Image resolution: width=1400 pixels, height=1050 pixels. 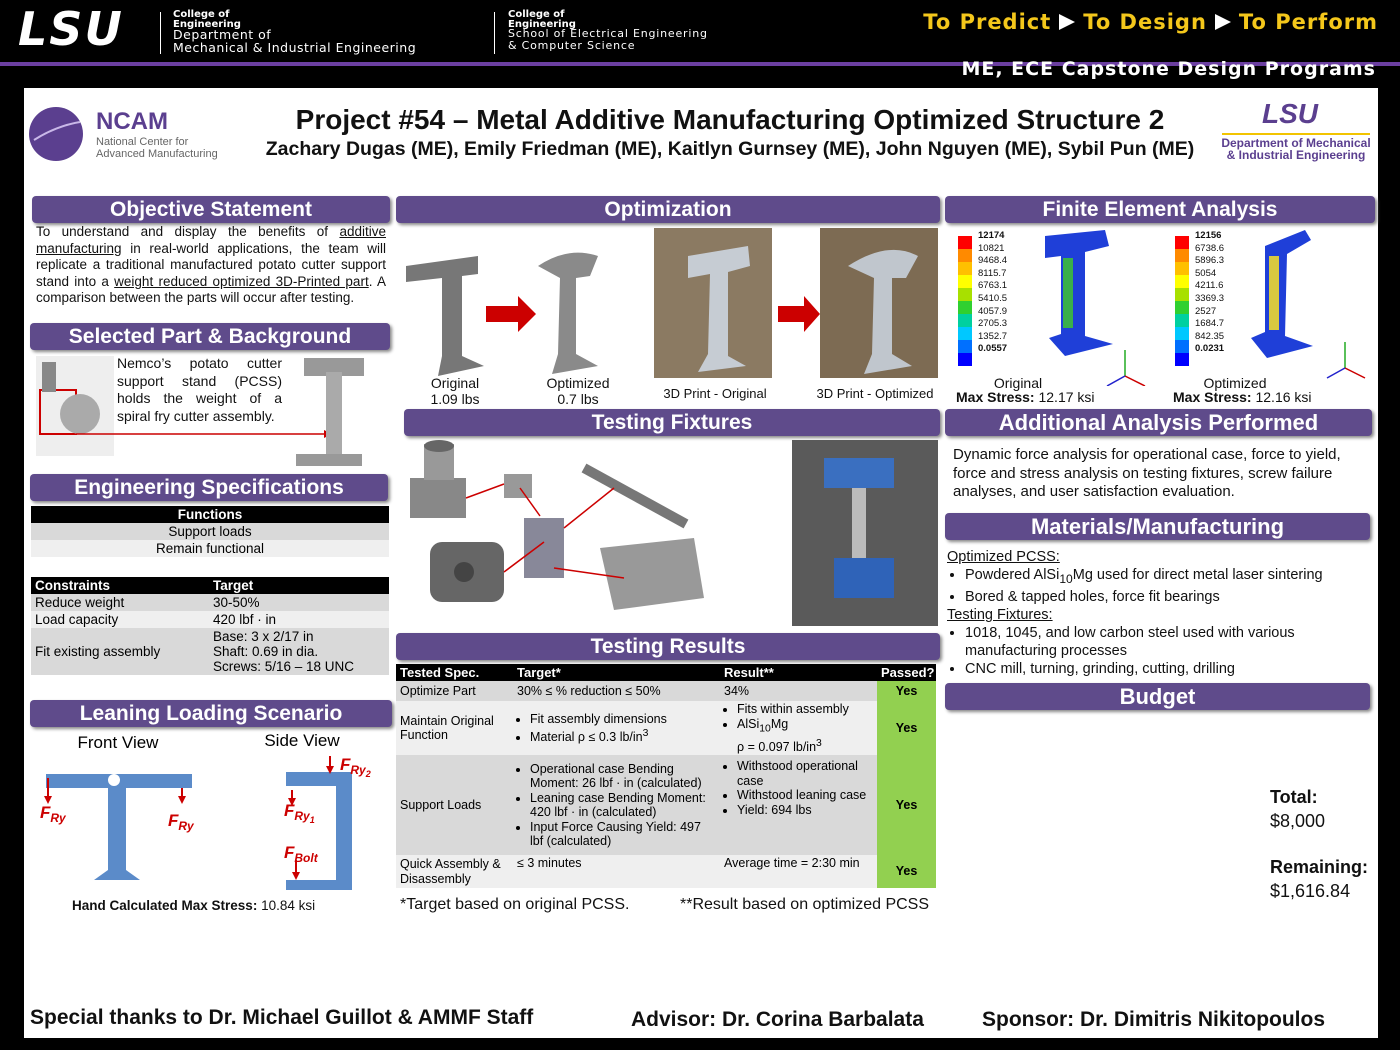 What do you see at coordinates (1290, 113) in the screenshot?
I see `dept-logo: LSU` at bounding box center [1290, 113].